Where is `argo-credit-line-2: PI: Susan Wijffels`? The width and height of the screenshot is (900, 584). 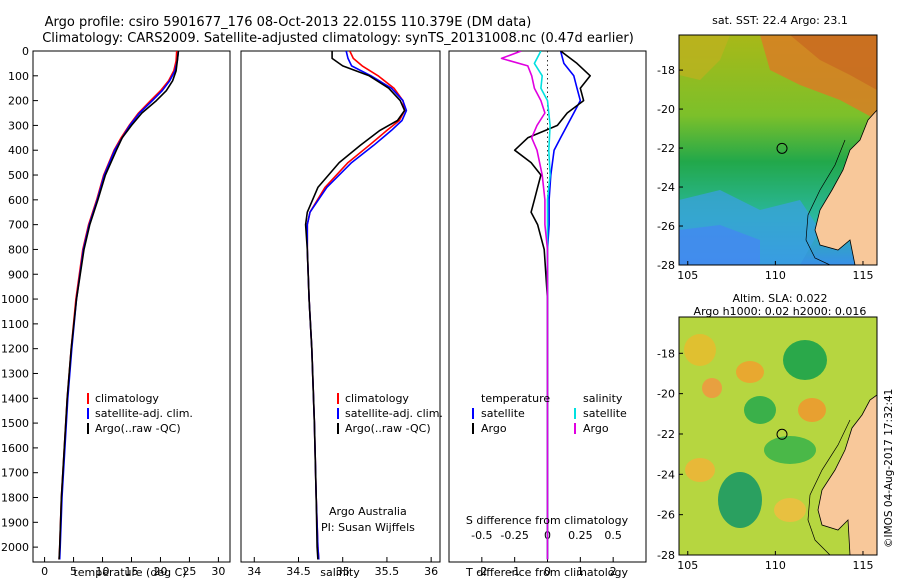 argo-credit-line-2: PI: Susan Wijffels is located at coordinates (368, 527).